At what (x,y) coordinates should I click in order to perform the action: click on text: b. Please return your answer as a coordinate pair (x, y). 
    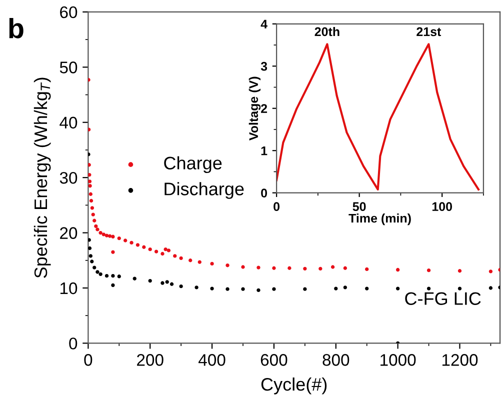
    Looking at the image, I should click on (16, 28).